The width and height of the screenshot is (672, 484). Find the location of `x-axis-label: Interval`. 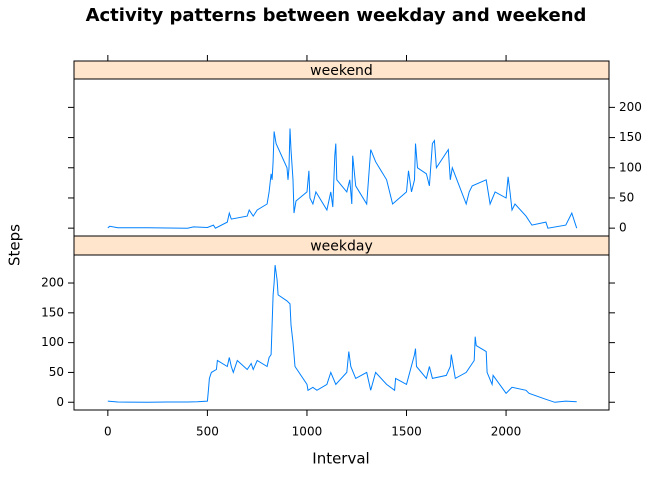

x-axis-label: Interval is located at coordinates (340, 459).